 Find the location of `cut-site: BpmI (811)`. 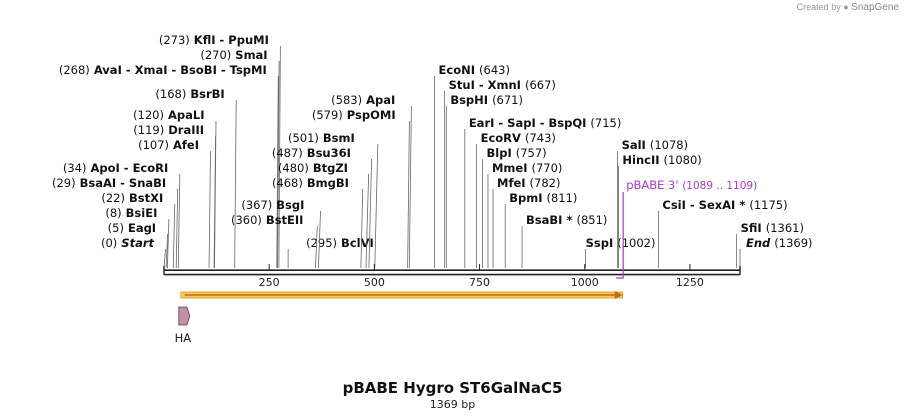

cut-site: BpmI (811) is located at coordinates (540, 229).